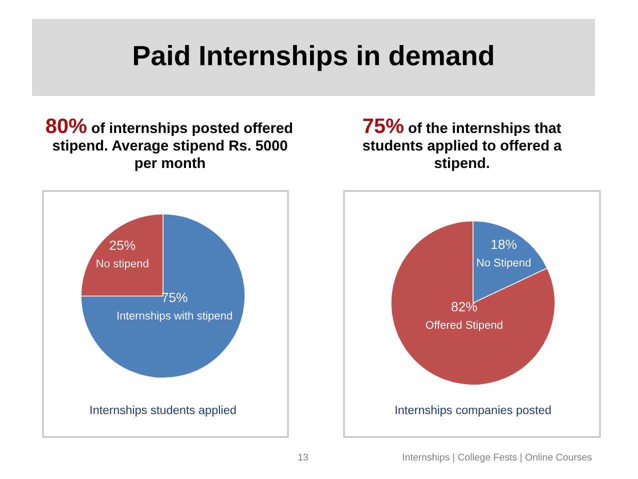 This screenshot has height=479, width=638. What do you see at coordinates (504, 245) in the screenshot?
I see `data-label: 18%` at bounding box center [504, 245].